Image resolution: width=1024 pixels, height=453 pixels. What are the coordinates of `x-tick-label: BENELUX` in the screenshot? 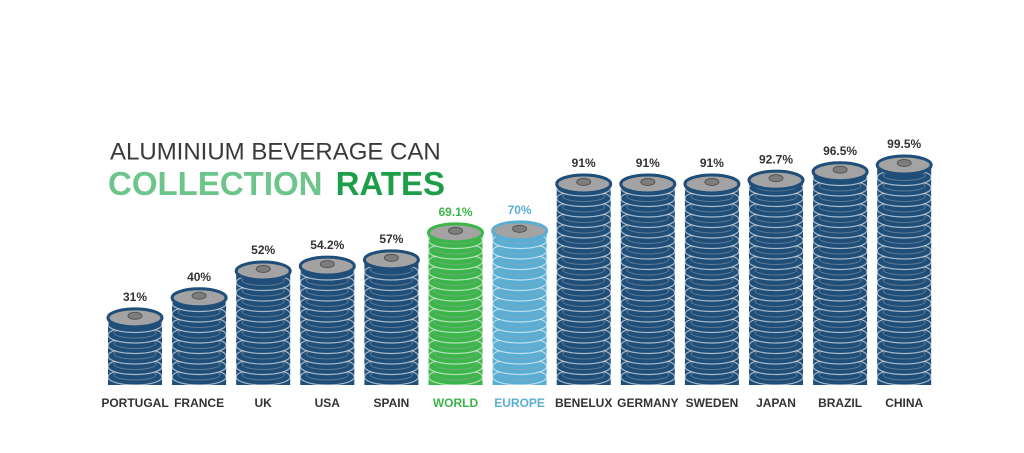 It's located at (583, 403).